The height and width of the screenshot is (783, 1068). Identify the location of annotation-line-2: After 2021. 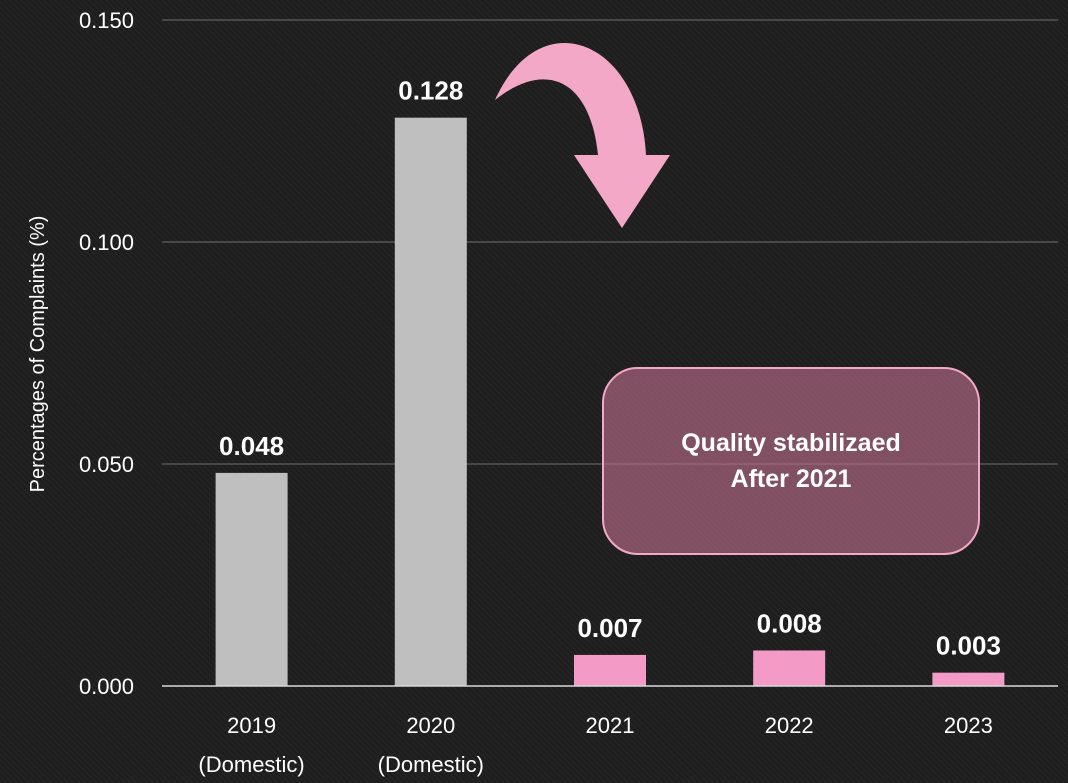
(791, 479).